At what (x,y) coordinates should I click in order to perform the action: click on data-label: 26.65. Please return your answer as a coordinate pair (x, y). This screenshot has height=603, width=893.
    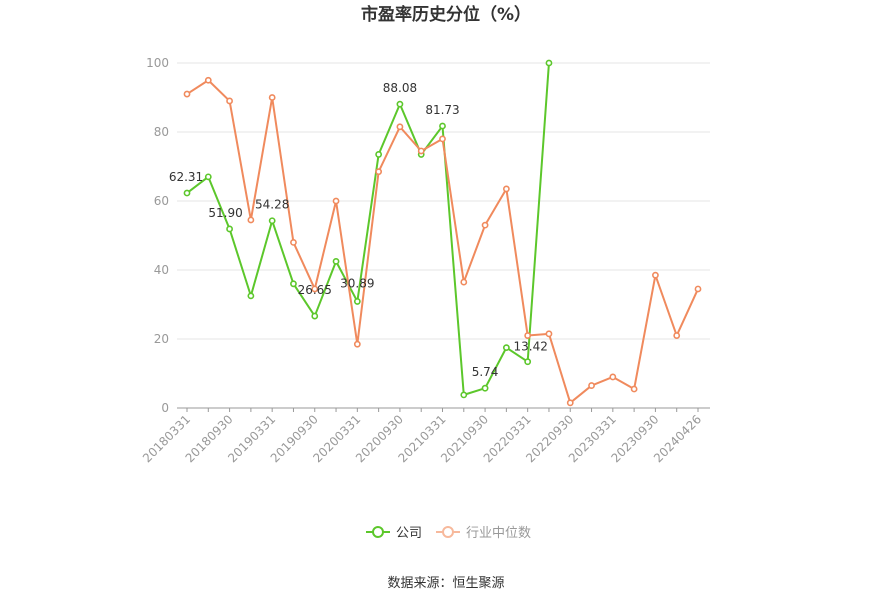
    Looking at the image, I should click on (315, 290).